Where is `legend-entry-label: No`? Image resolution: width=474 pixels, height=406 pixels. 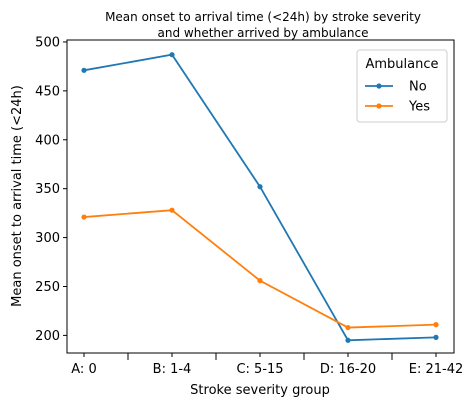
legend-entry-label: No is located at coordinates (418, 87).